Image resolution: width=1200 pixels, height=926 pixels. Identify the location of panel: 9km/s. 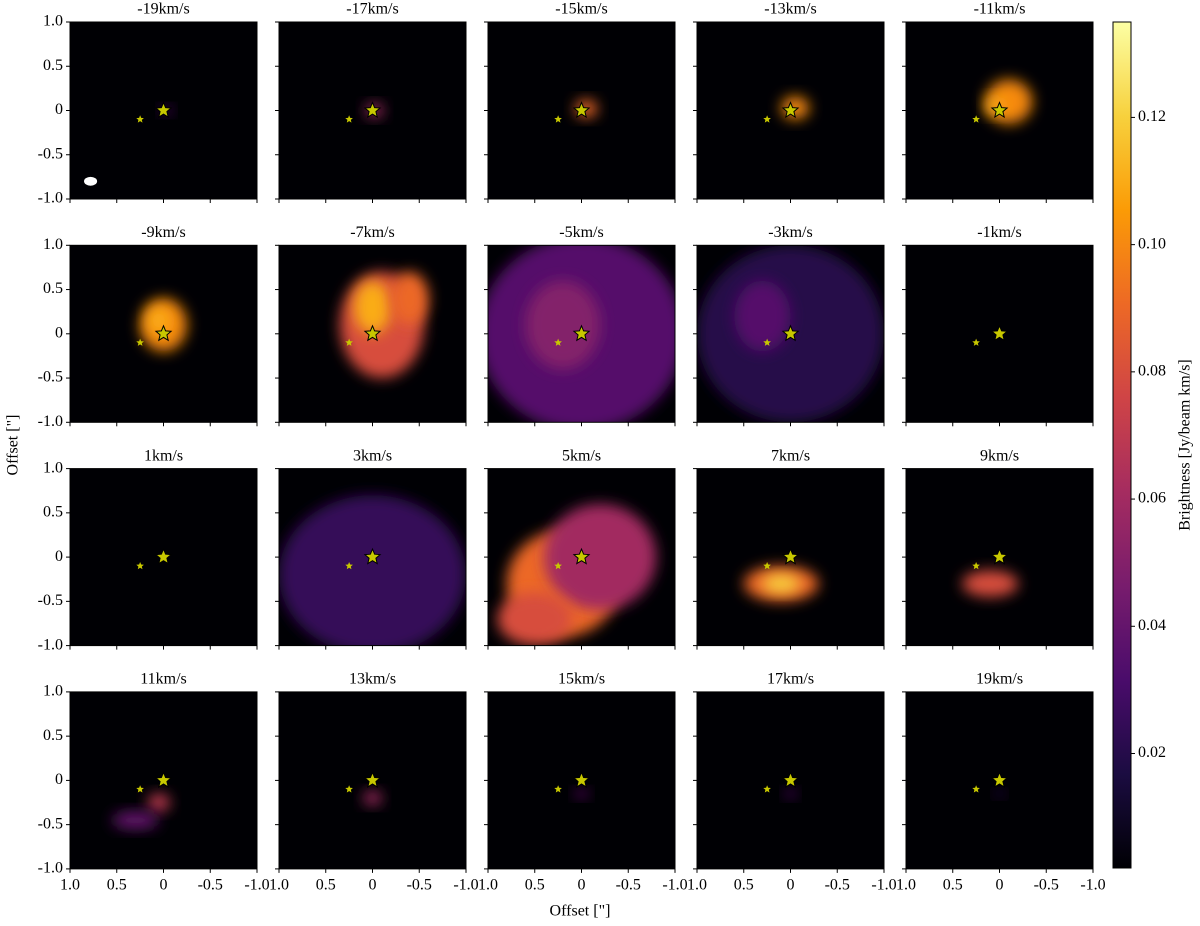
(998, 548).